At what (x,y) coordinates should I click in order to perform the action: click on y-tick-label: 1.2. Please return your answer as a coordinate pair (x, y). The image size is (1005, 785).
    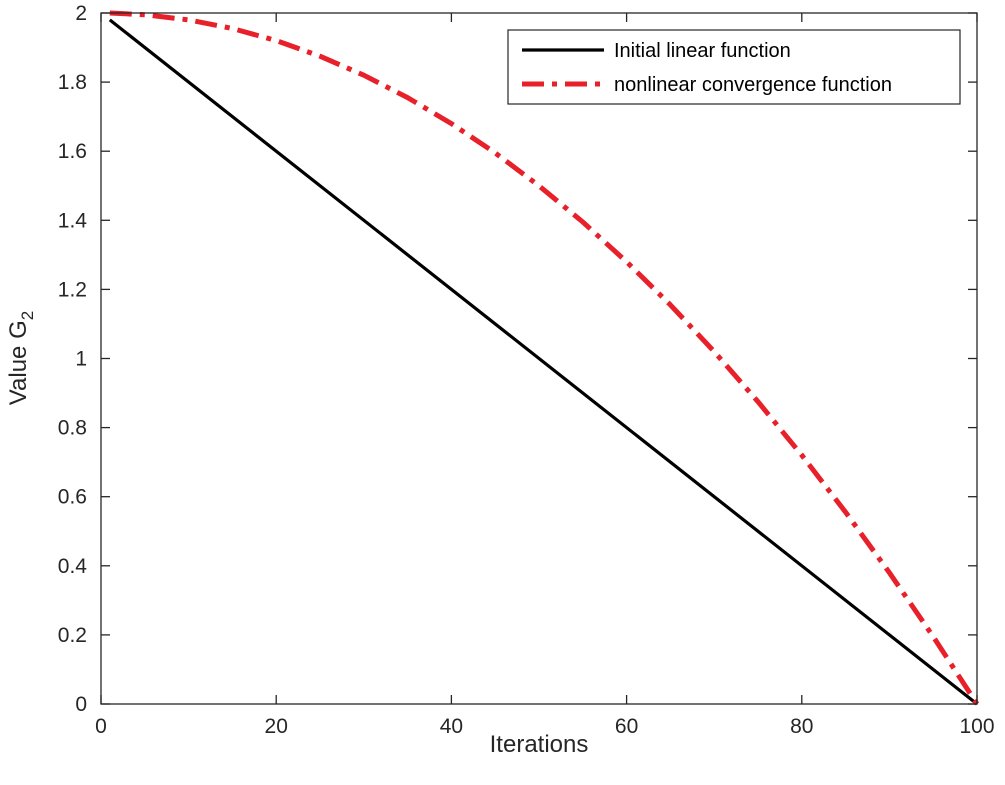
    Looking at the image, I should click on (72, 289).